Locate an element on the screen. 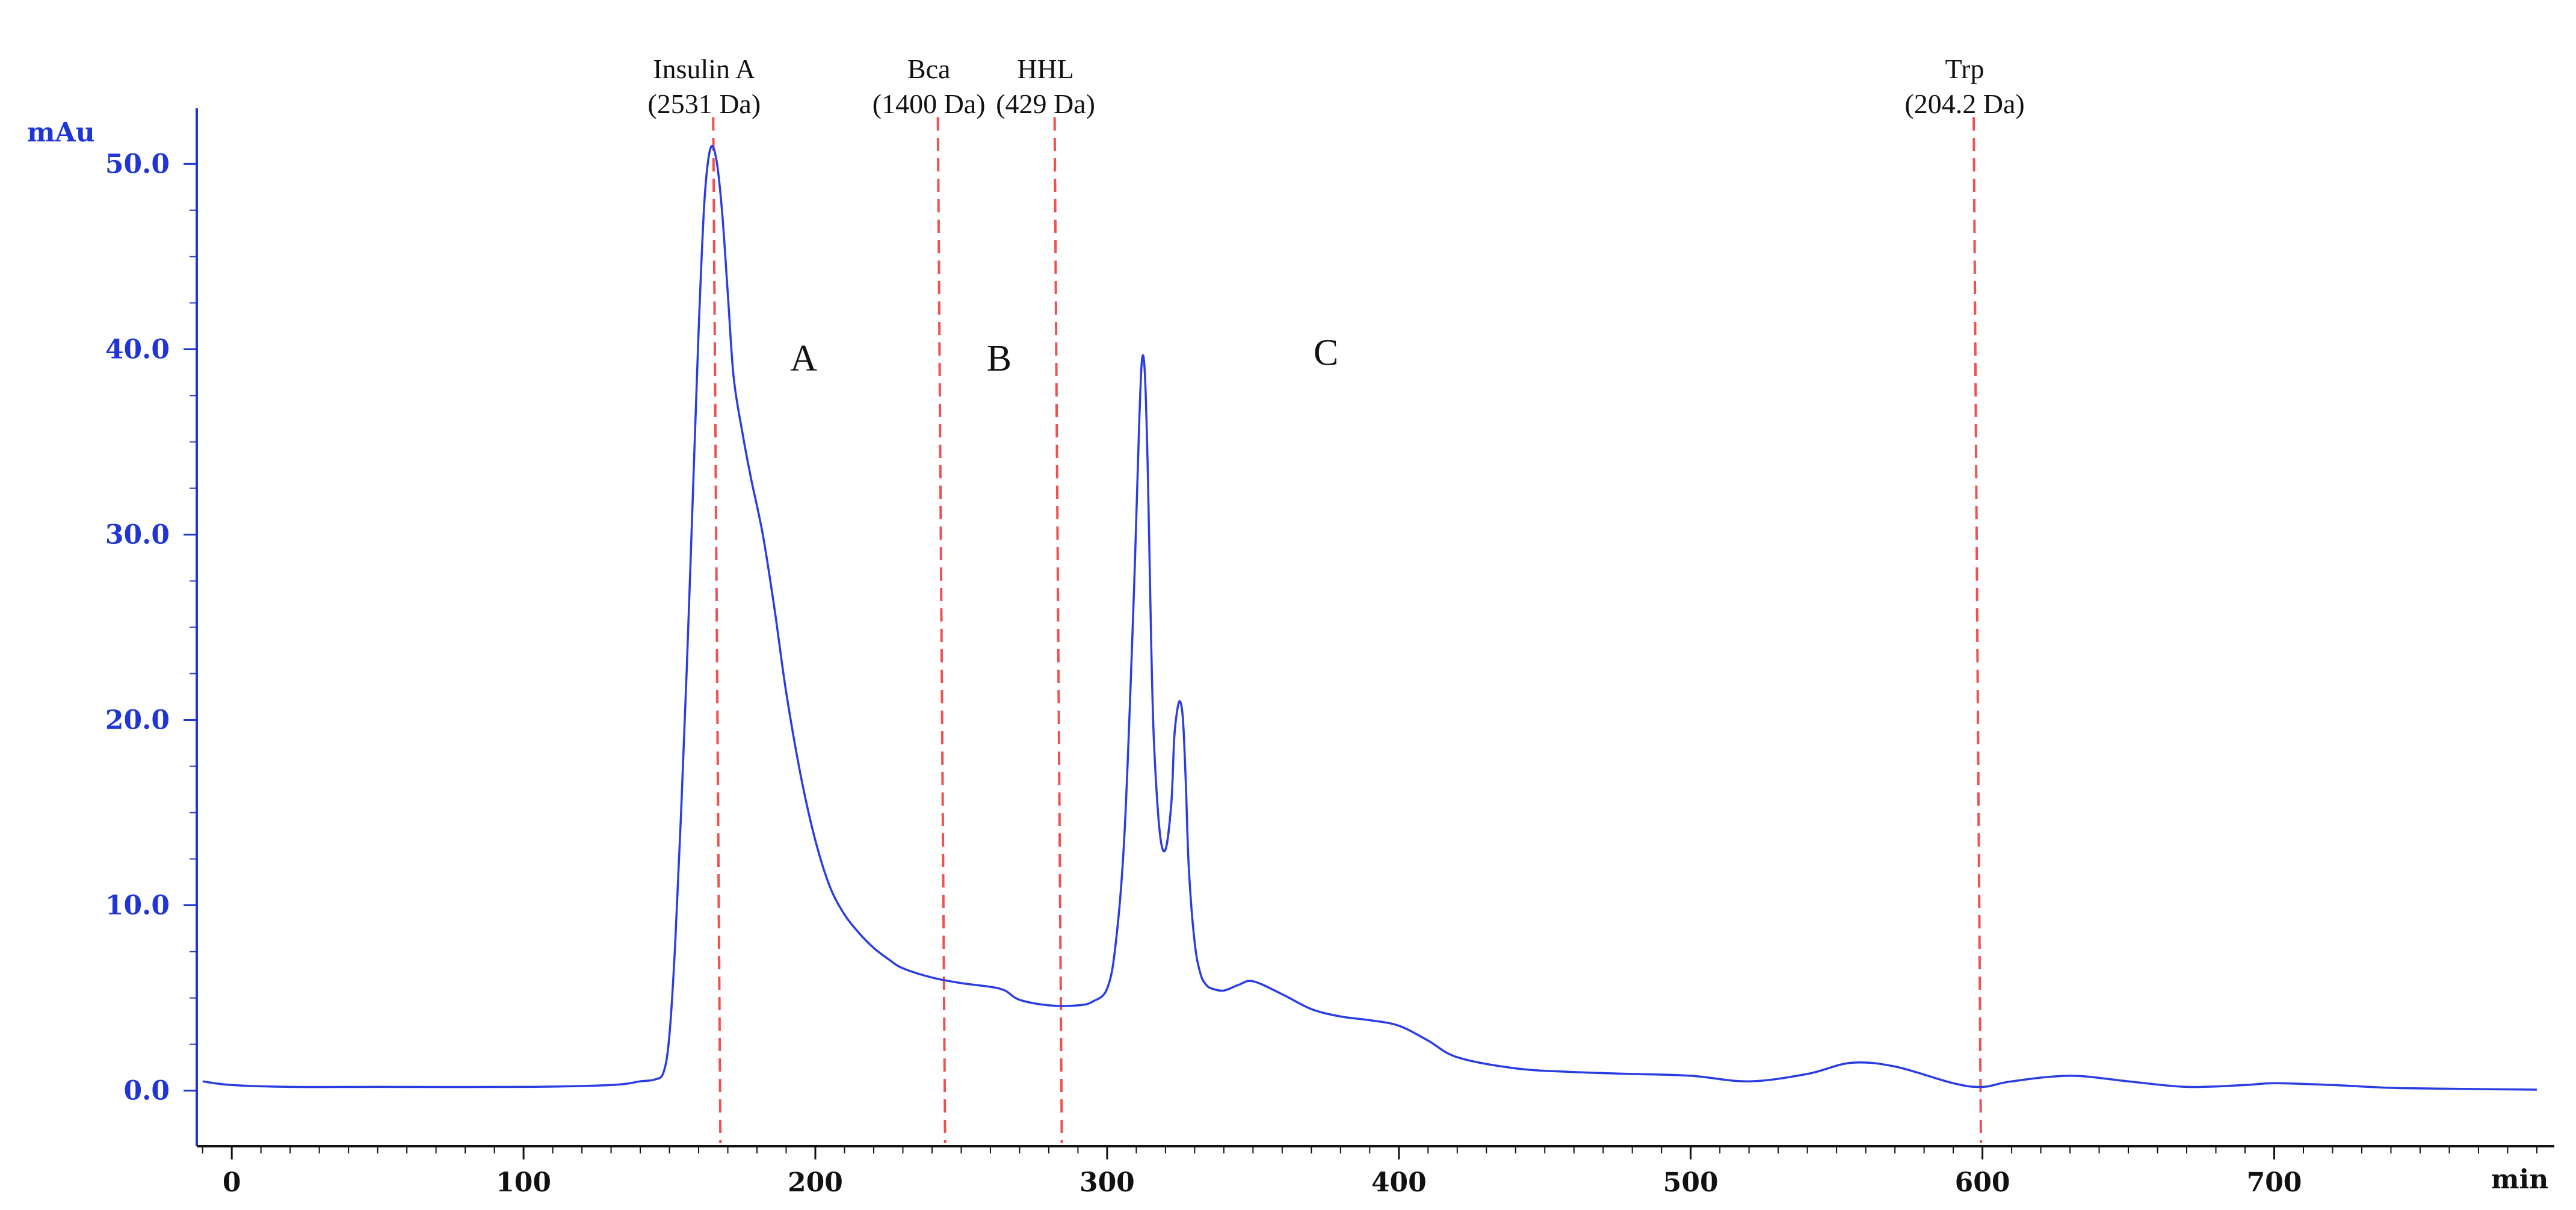 Image resolution: width=2576 pixels, height=1210 pixels. x-tick-label: 100 is located at coordinates (523, 1182).